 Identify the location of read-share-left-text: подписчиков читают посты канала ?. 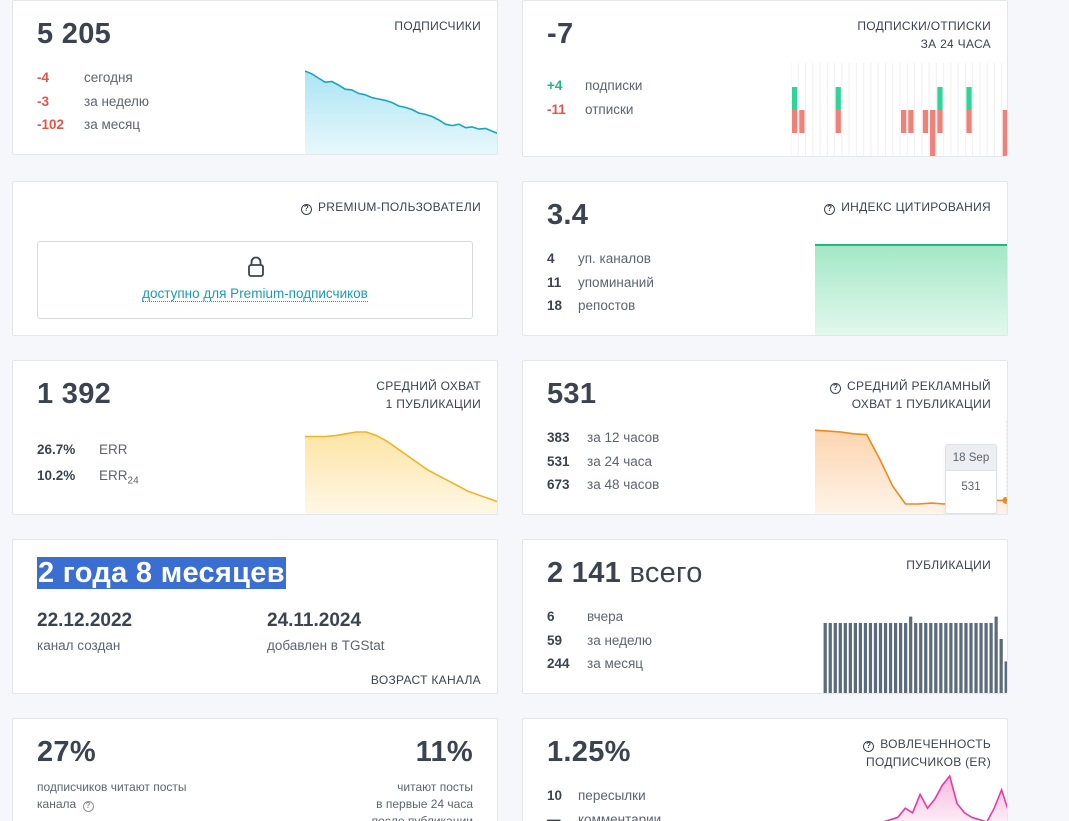
(112, 796).